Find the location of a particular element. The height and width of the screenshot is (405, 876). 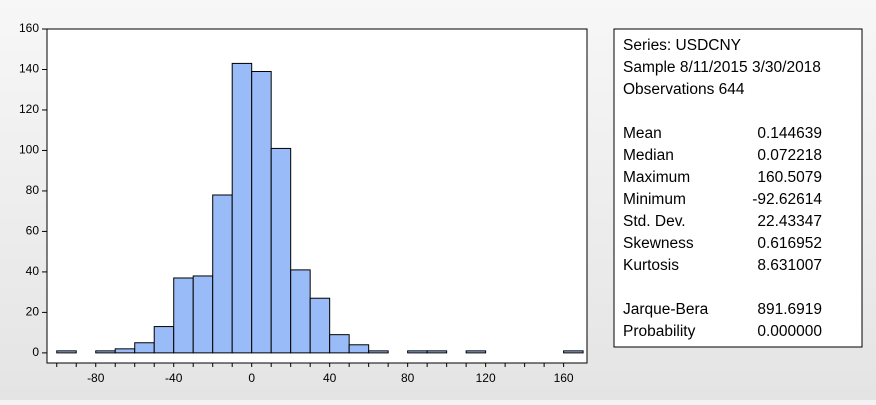

y-tick-label: 160 is located at coordinates (29, 28).